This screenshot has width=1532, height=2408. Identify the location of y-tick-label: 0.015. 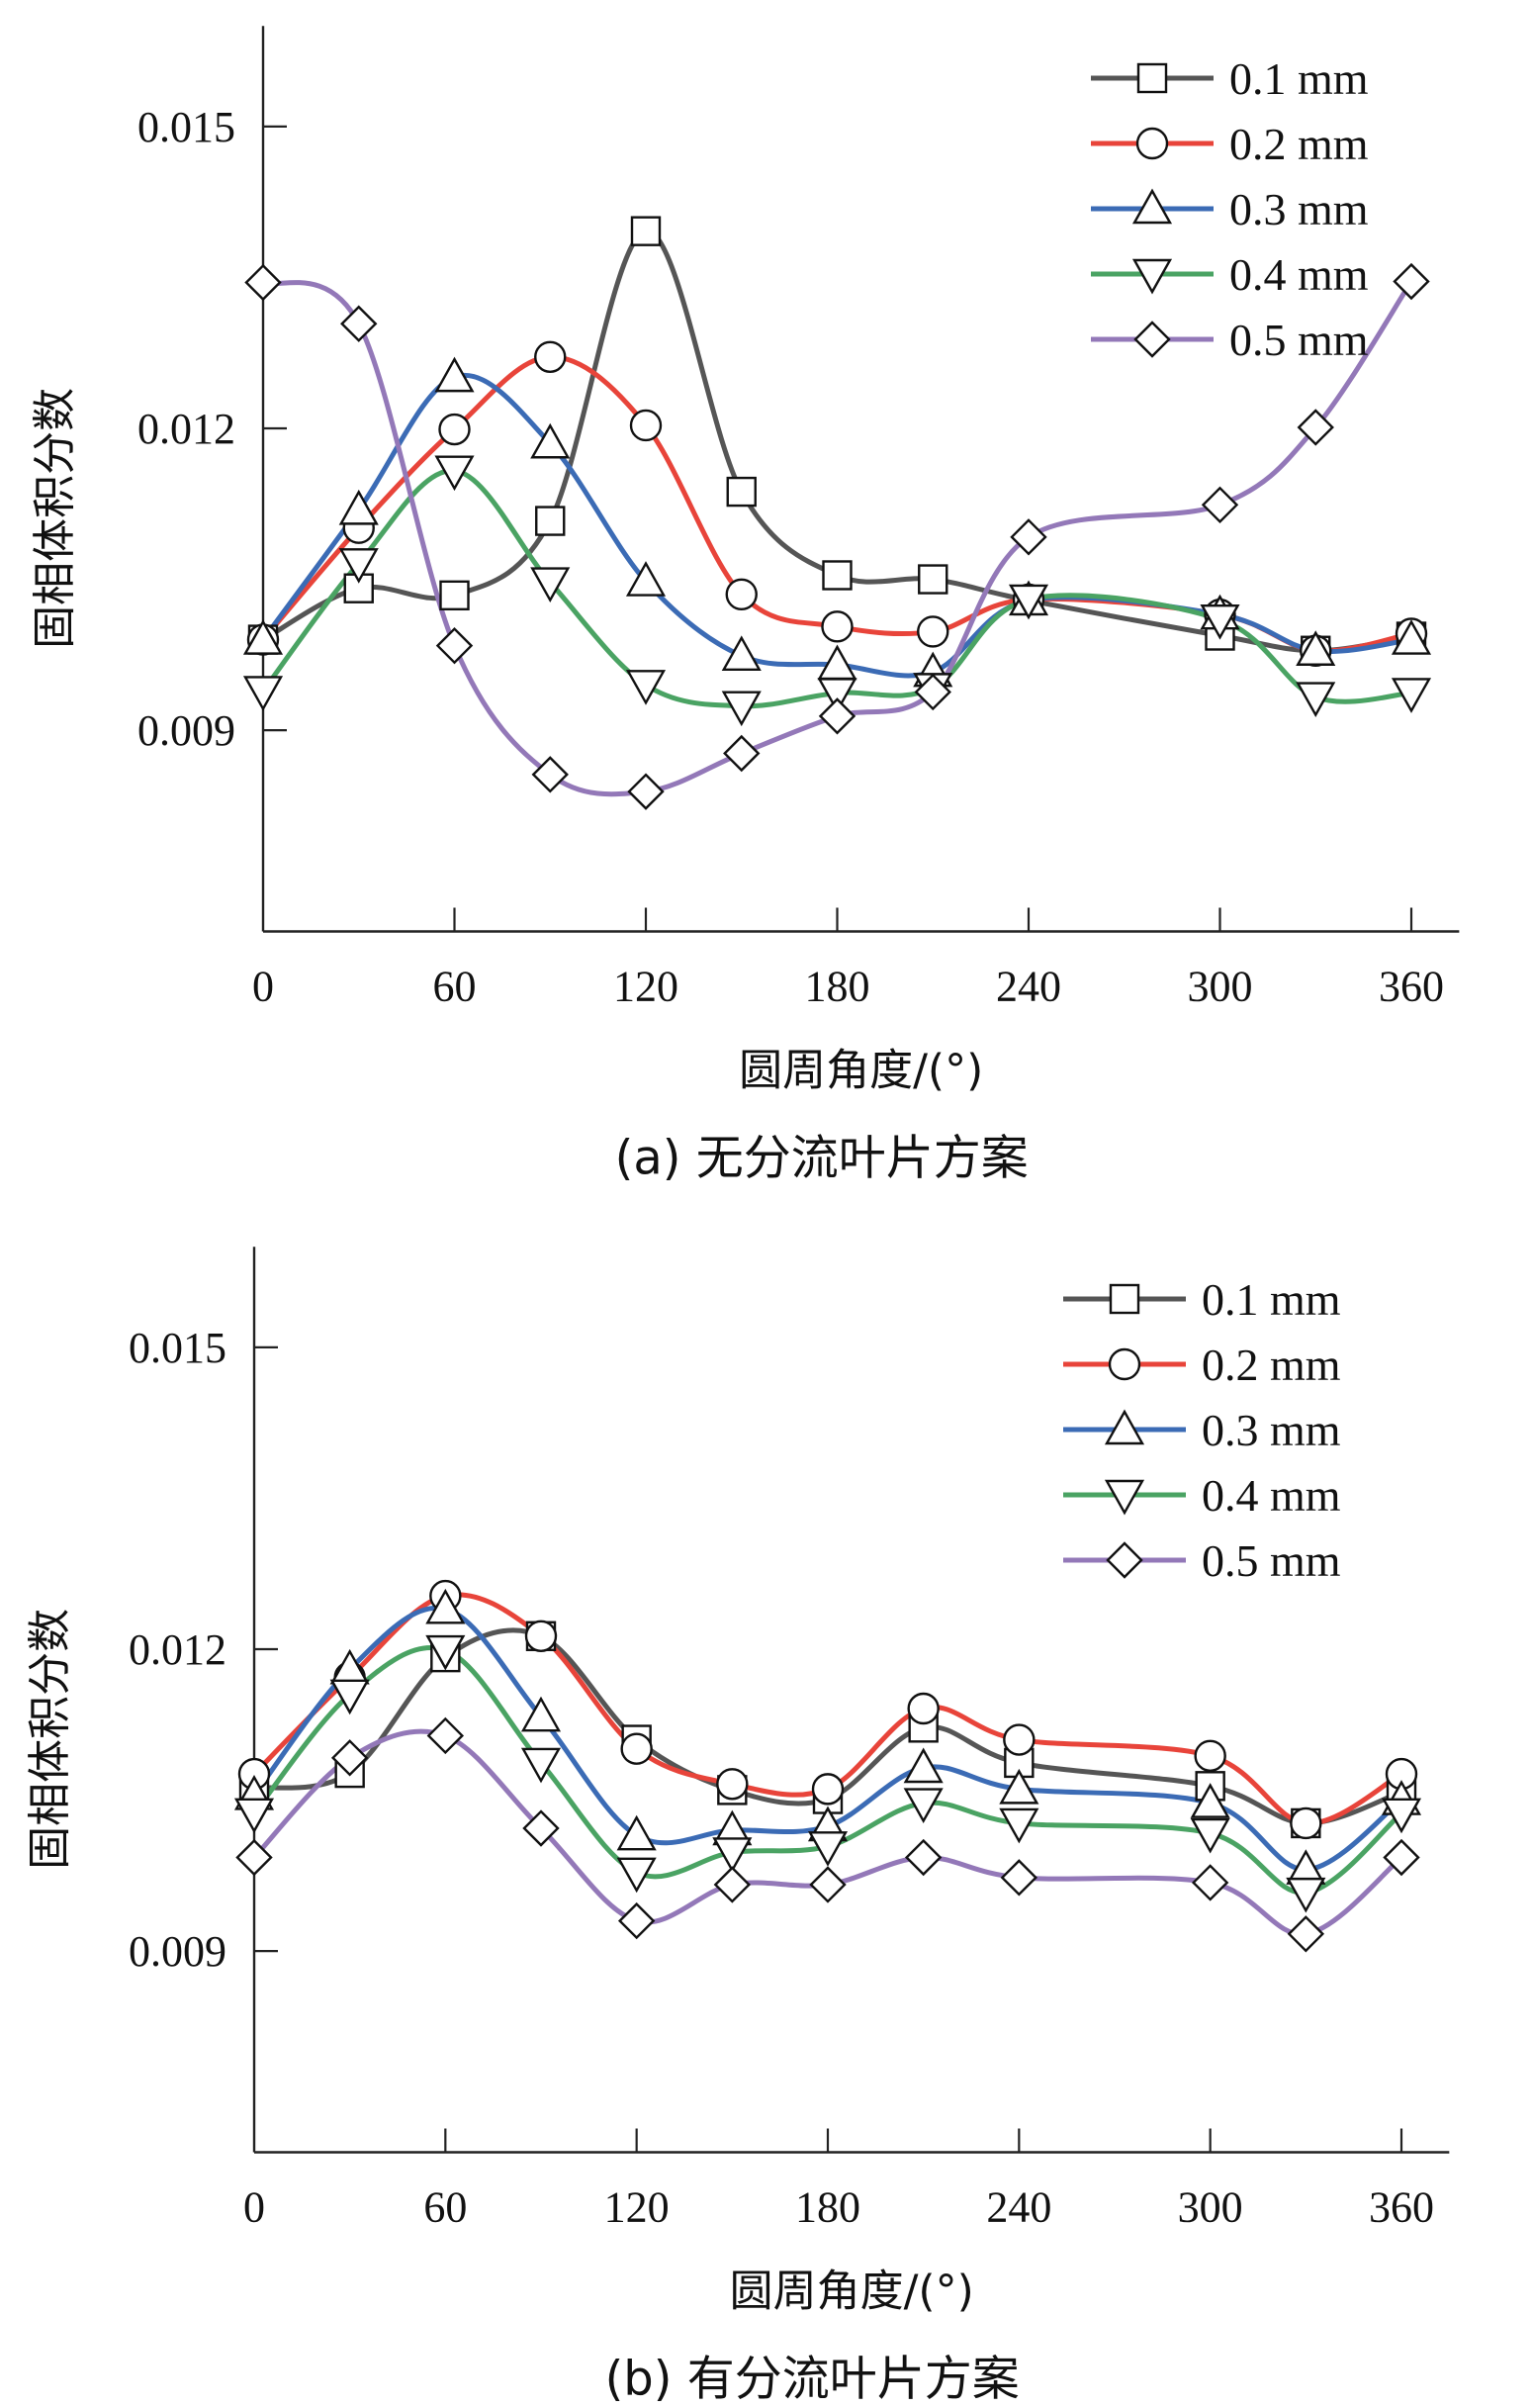
(186, 127).